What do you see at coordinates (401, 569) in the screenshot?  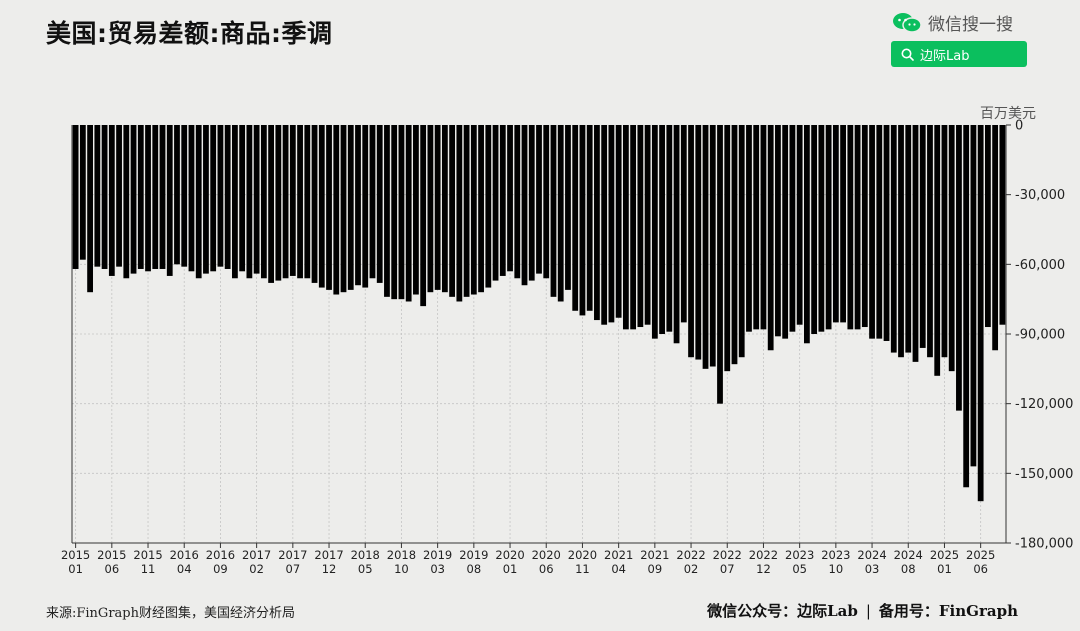 I see `x-tick-month: 10` at bounding box center [401, 569].